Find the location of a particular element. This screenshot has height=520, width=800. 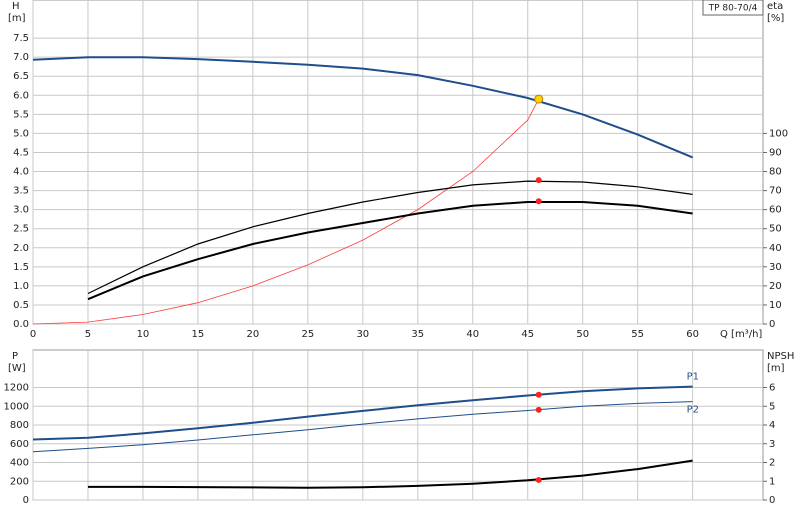

y-tick-label: 3.0 is located at coordinates (21, 210).